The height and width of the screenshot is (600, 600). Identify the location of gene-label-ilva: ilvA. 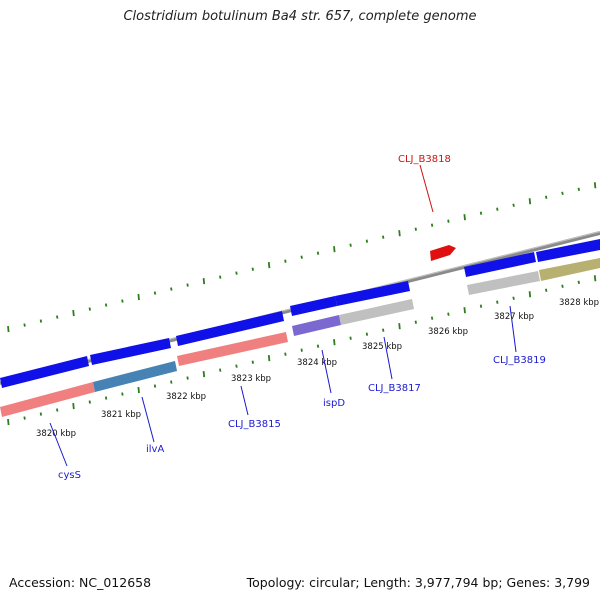
(155, 449).